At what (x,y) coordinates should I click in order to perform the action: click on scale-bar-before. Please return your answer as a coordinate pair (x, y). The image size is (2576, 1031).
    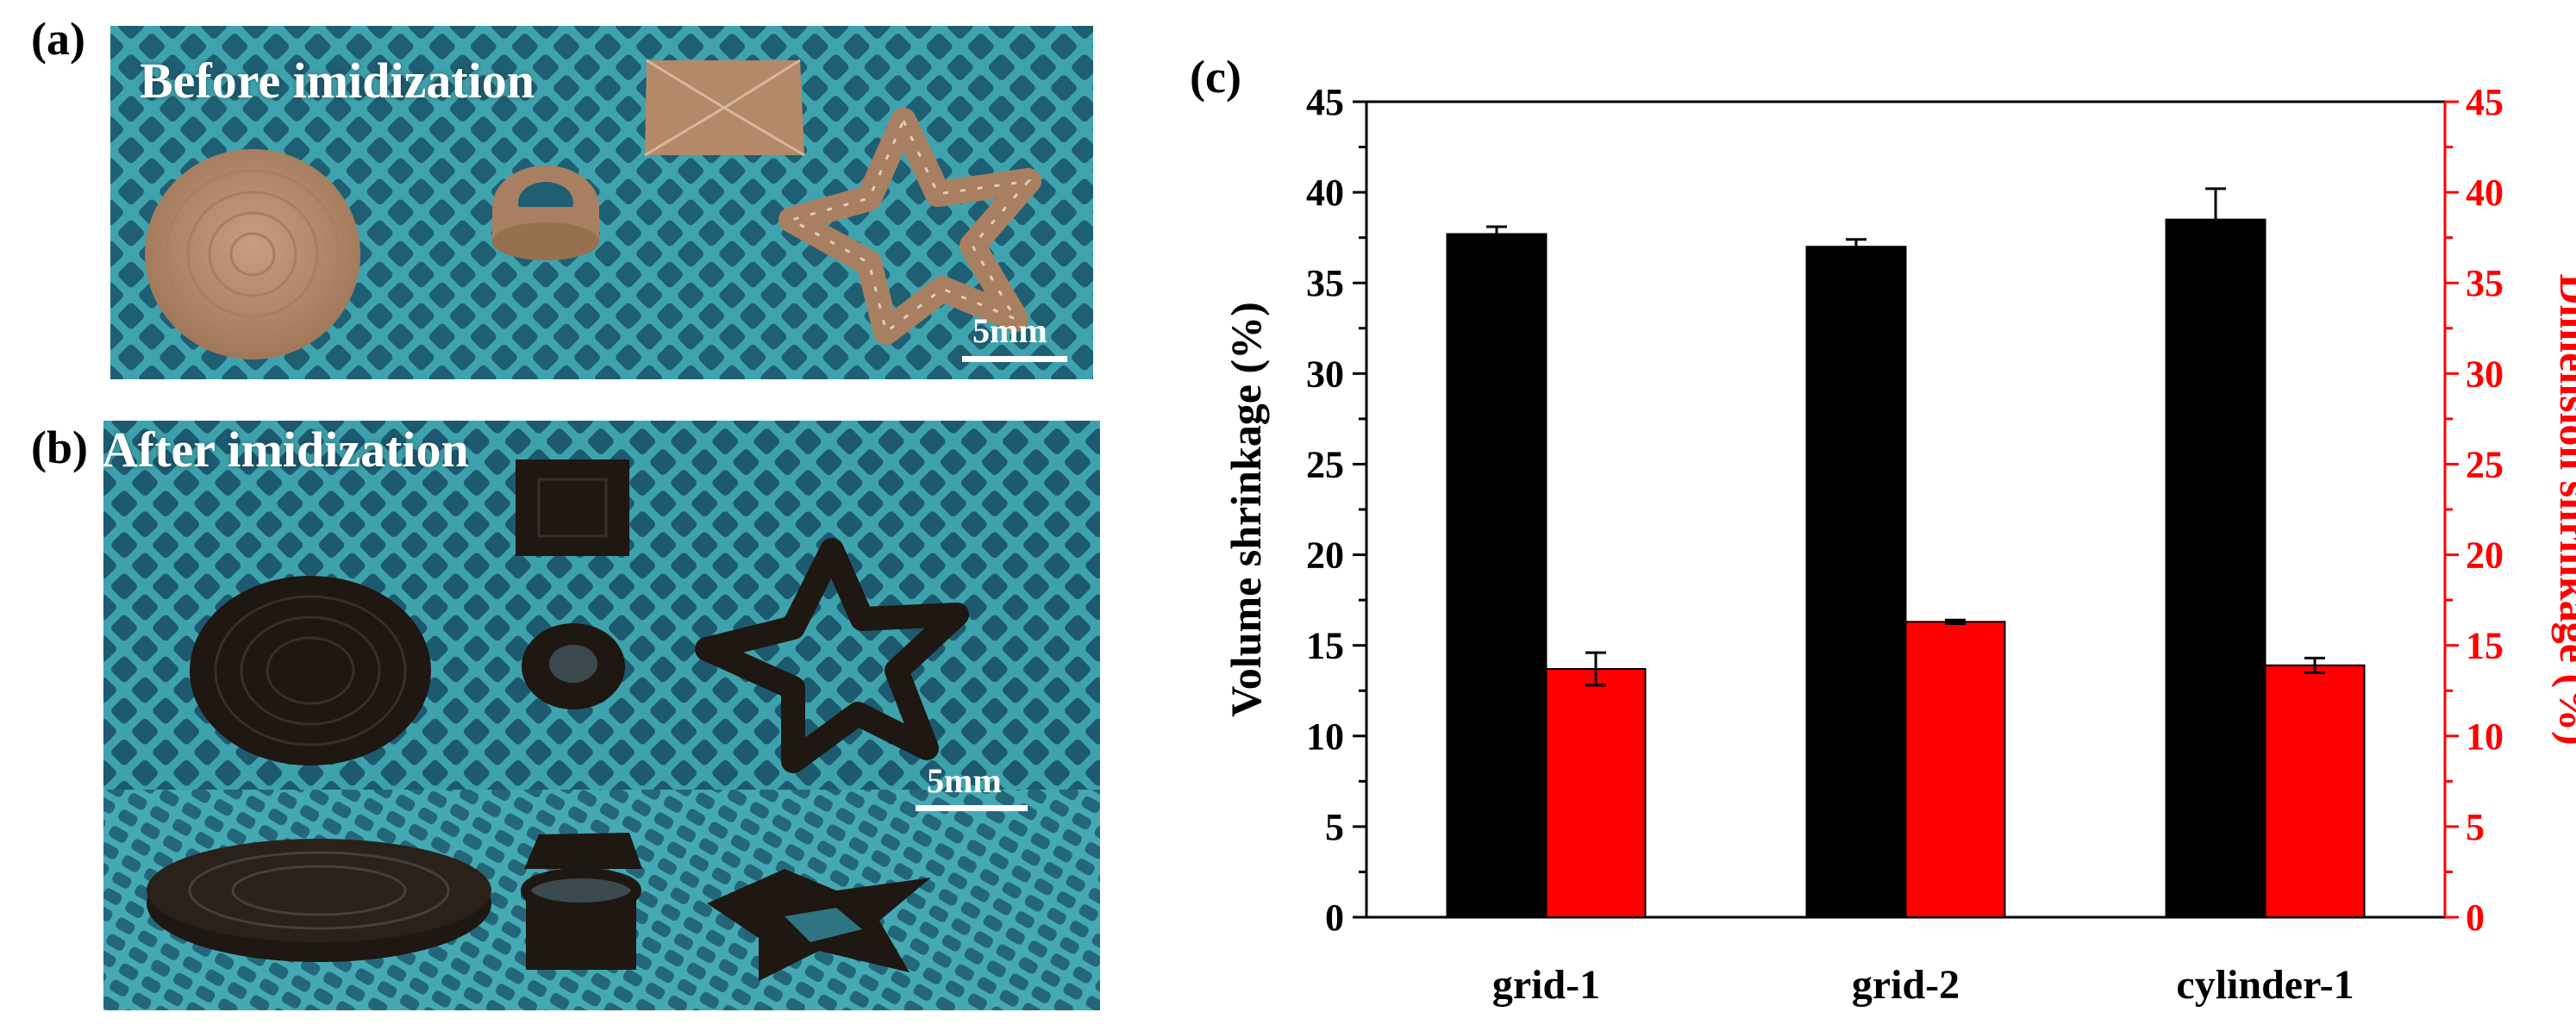
    Looking at the image, I should click on (1014, 359).